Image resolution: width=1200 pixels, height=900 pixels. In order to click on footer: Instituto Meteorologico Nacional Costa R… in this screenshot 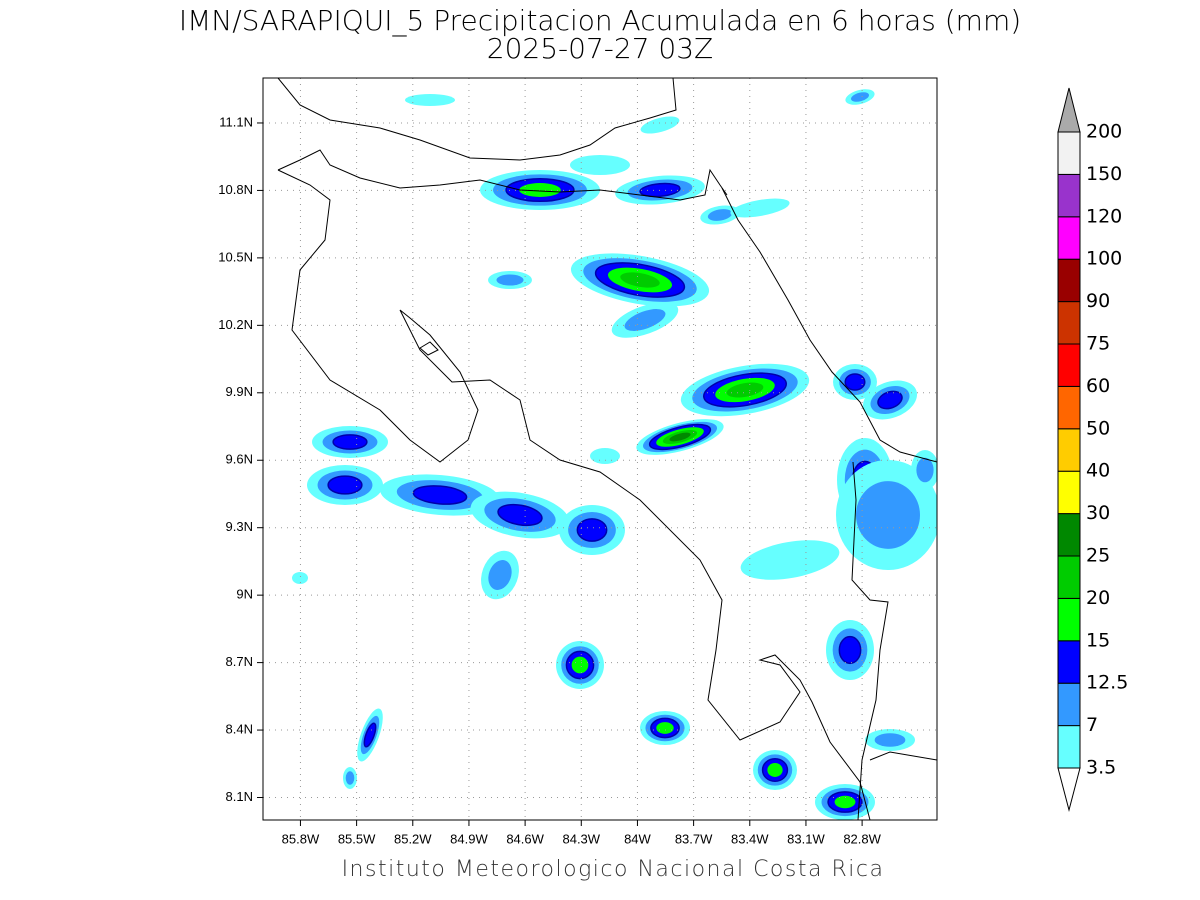, I will do `click(613, 869)`.